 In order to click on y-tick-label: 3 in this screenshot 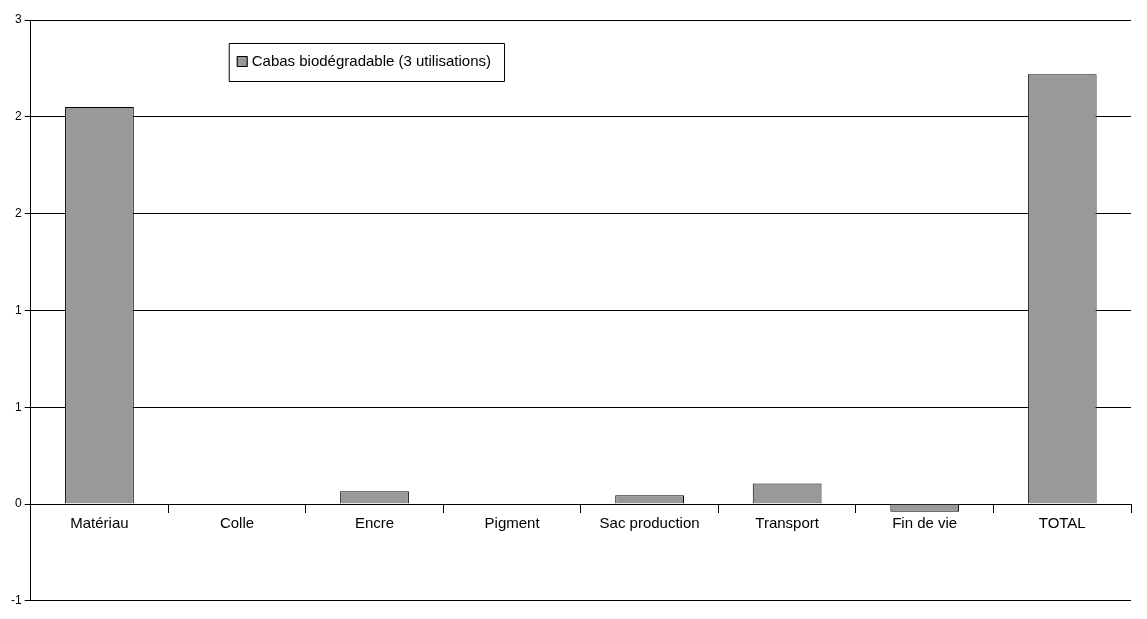, I will do `click(18, 19)`.